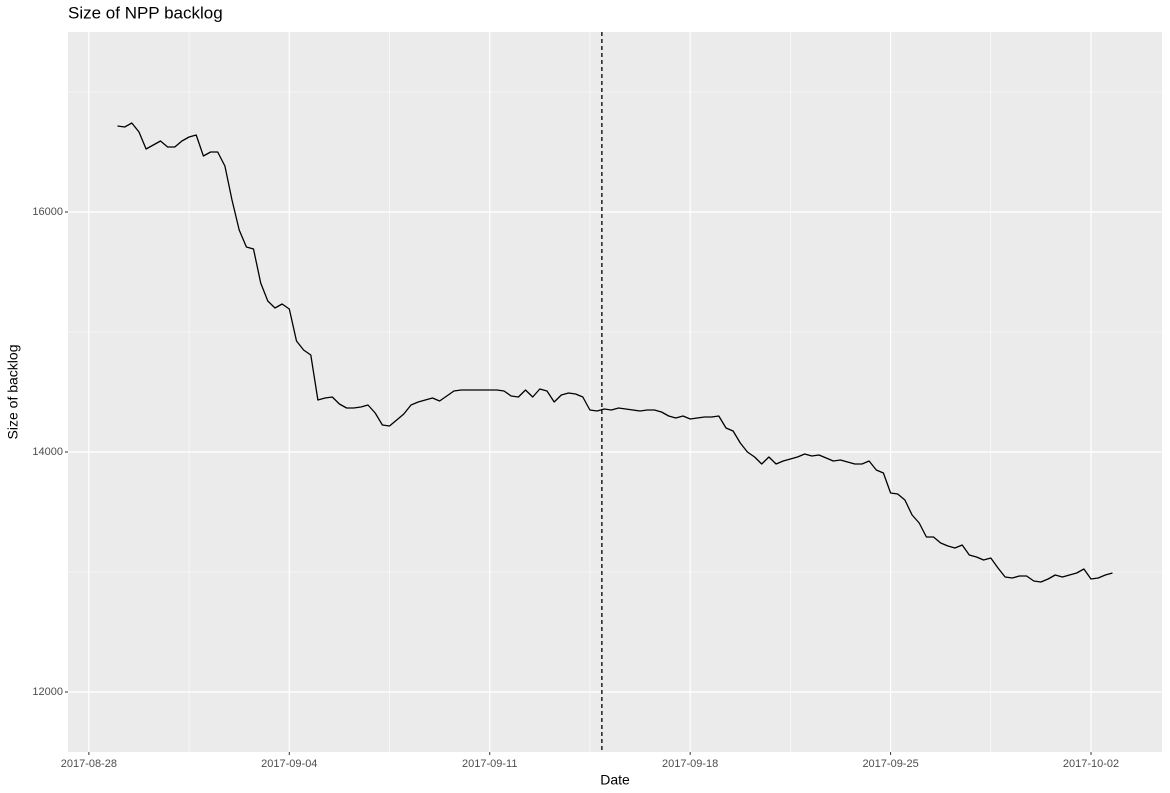 The image size is (1170, 793). I want to click on x-tick-label: 2017-09-25, so click(890, 764).